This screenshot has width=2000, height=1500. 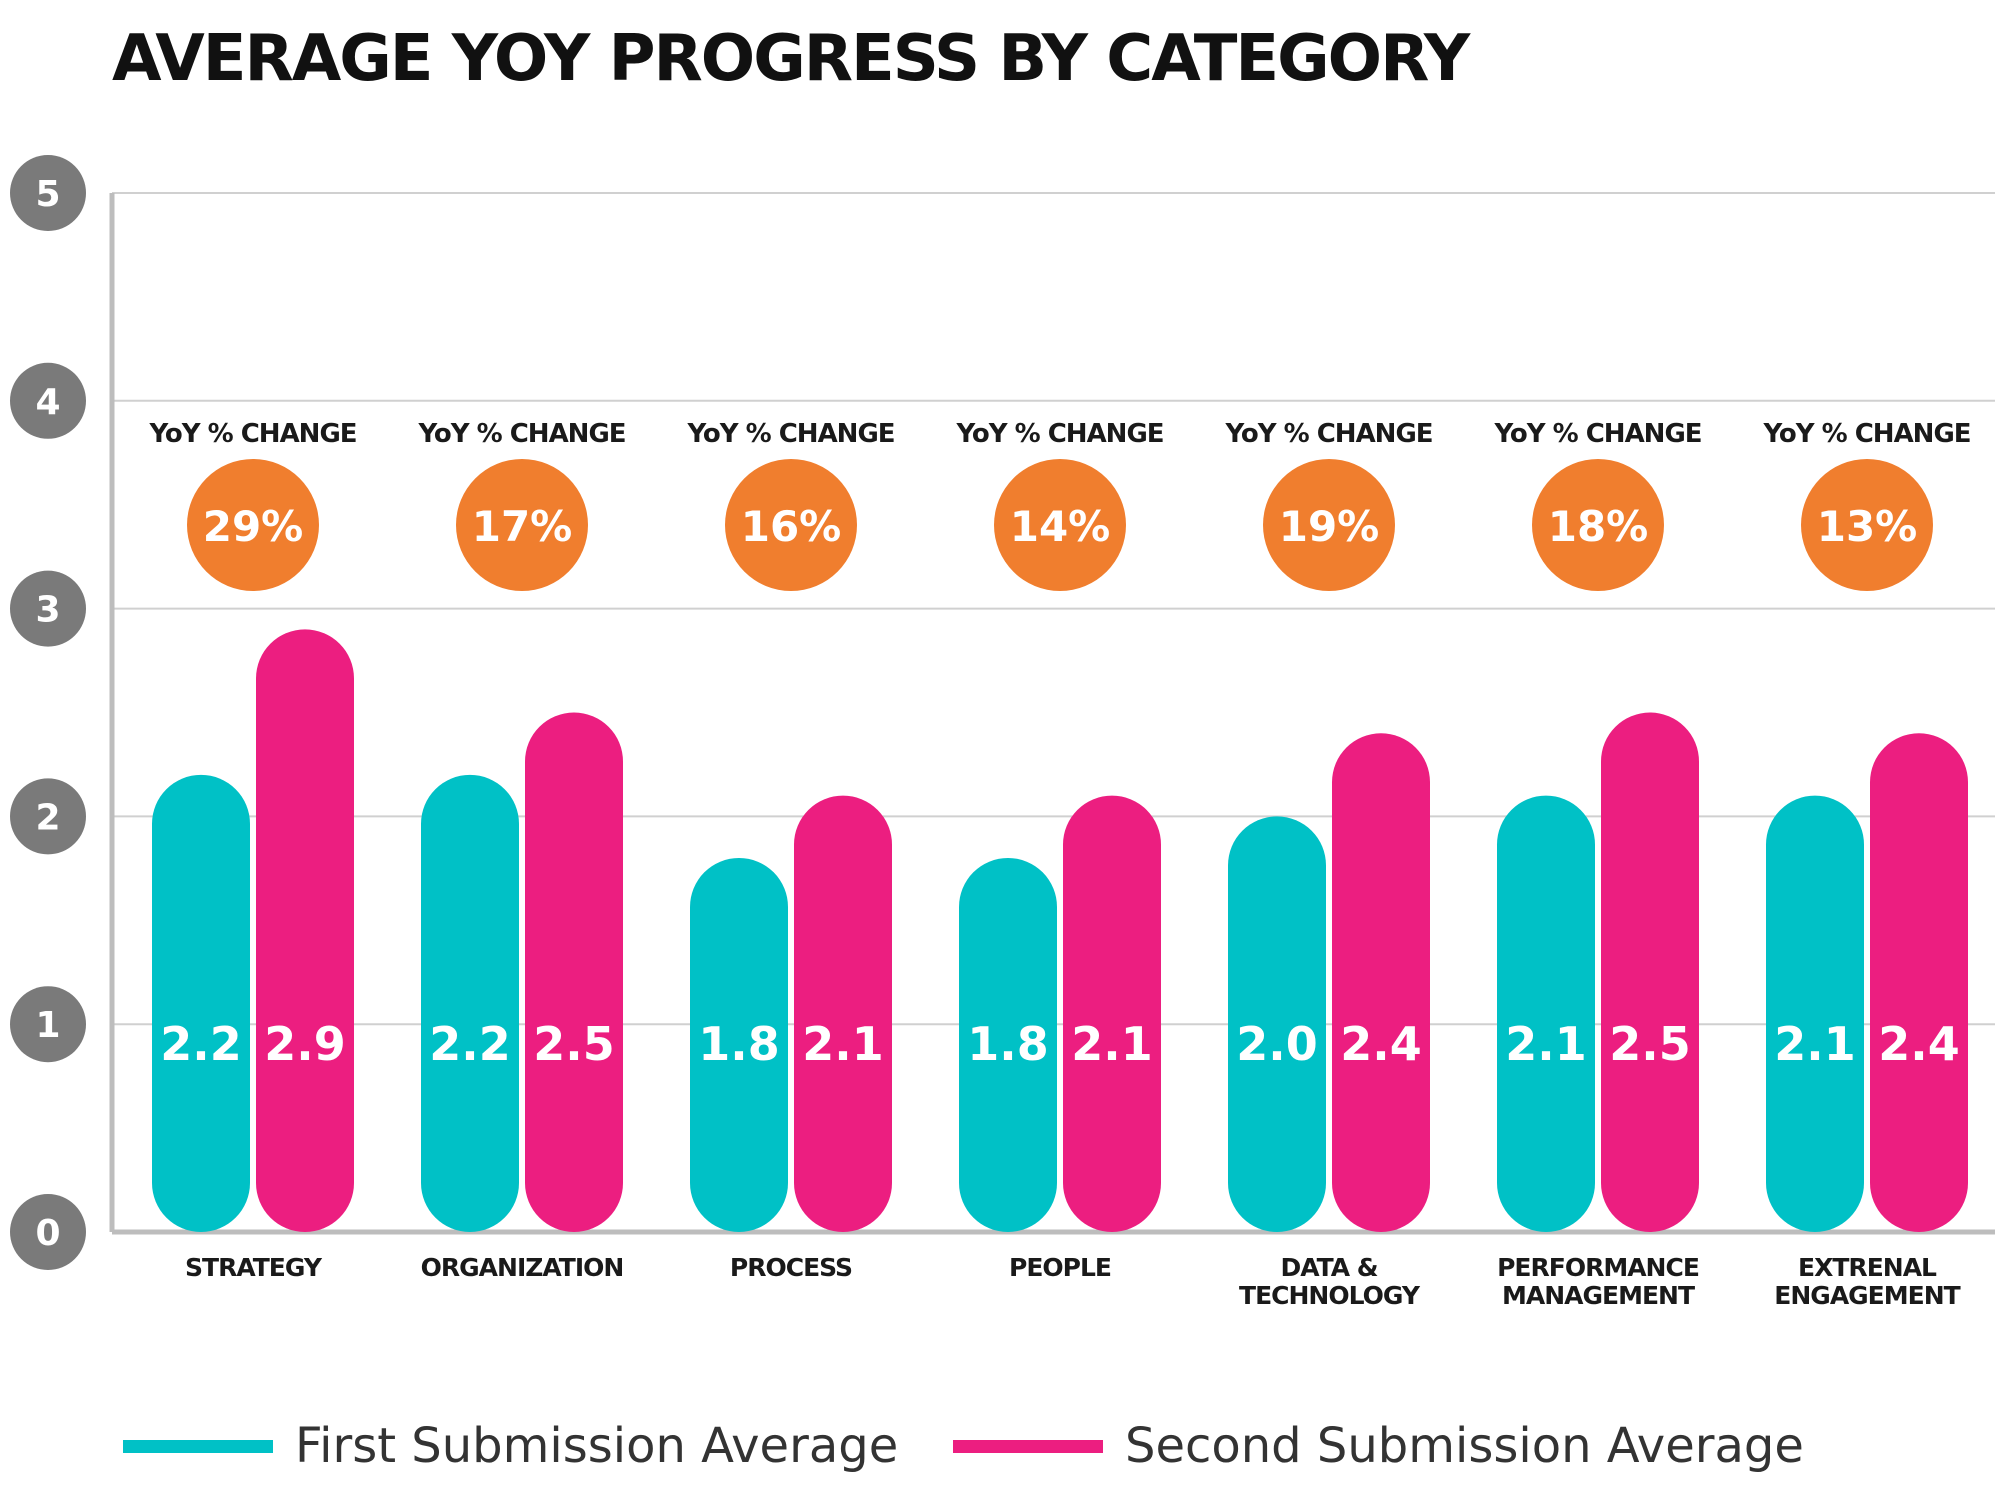 I want to click on y-tick-label: 5, so click(x=47, y=194).